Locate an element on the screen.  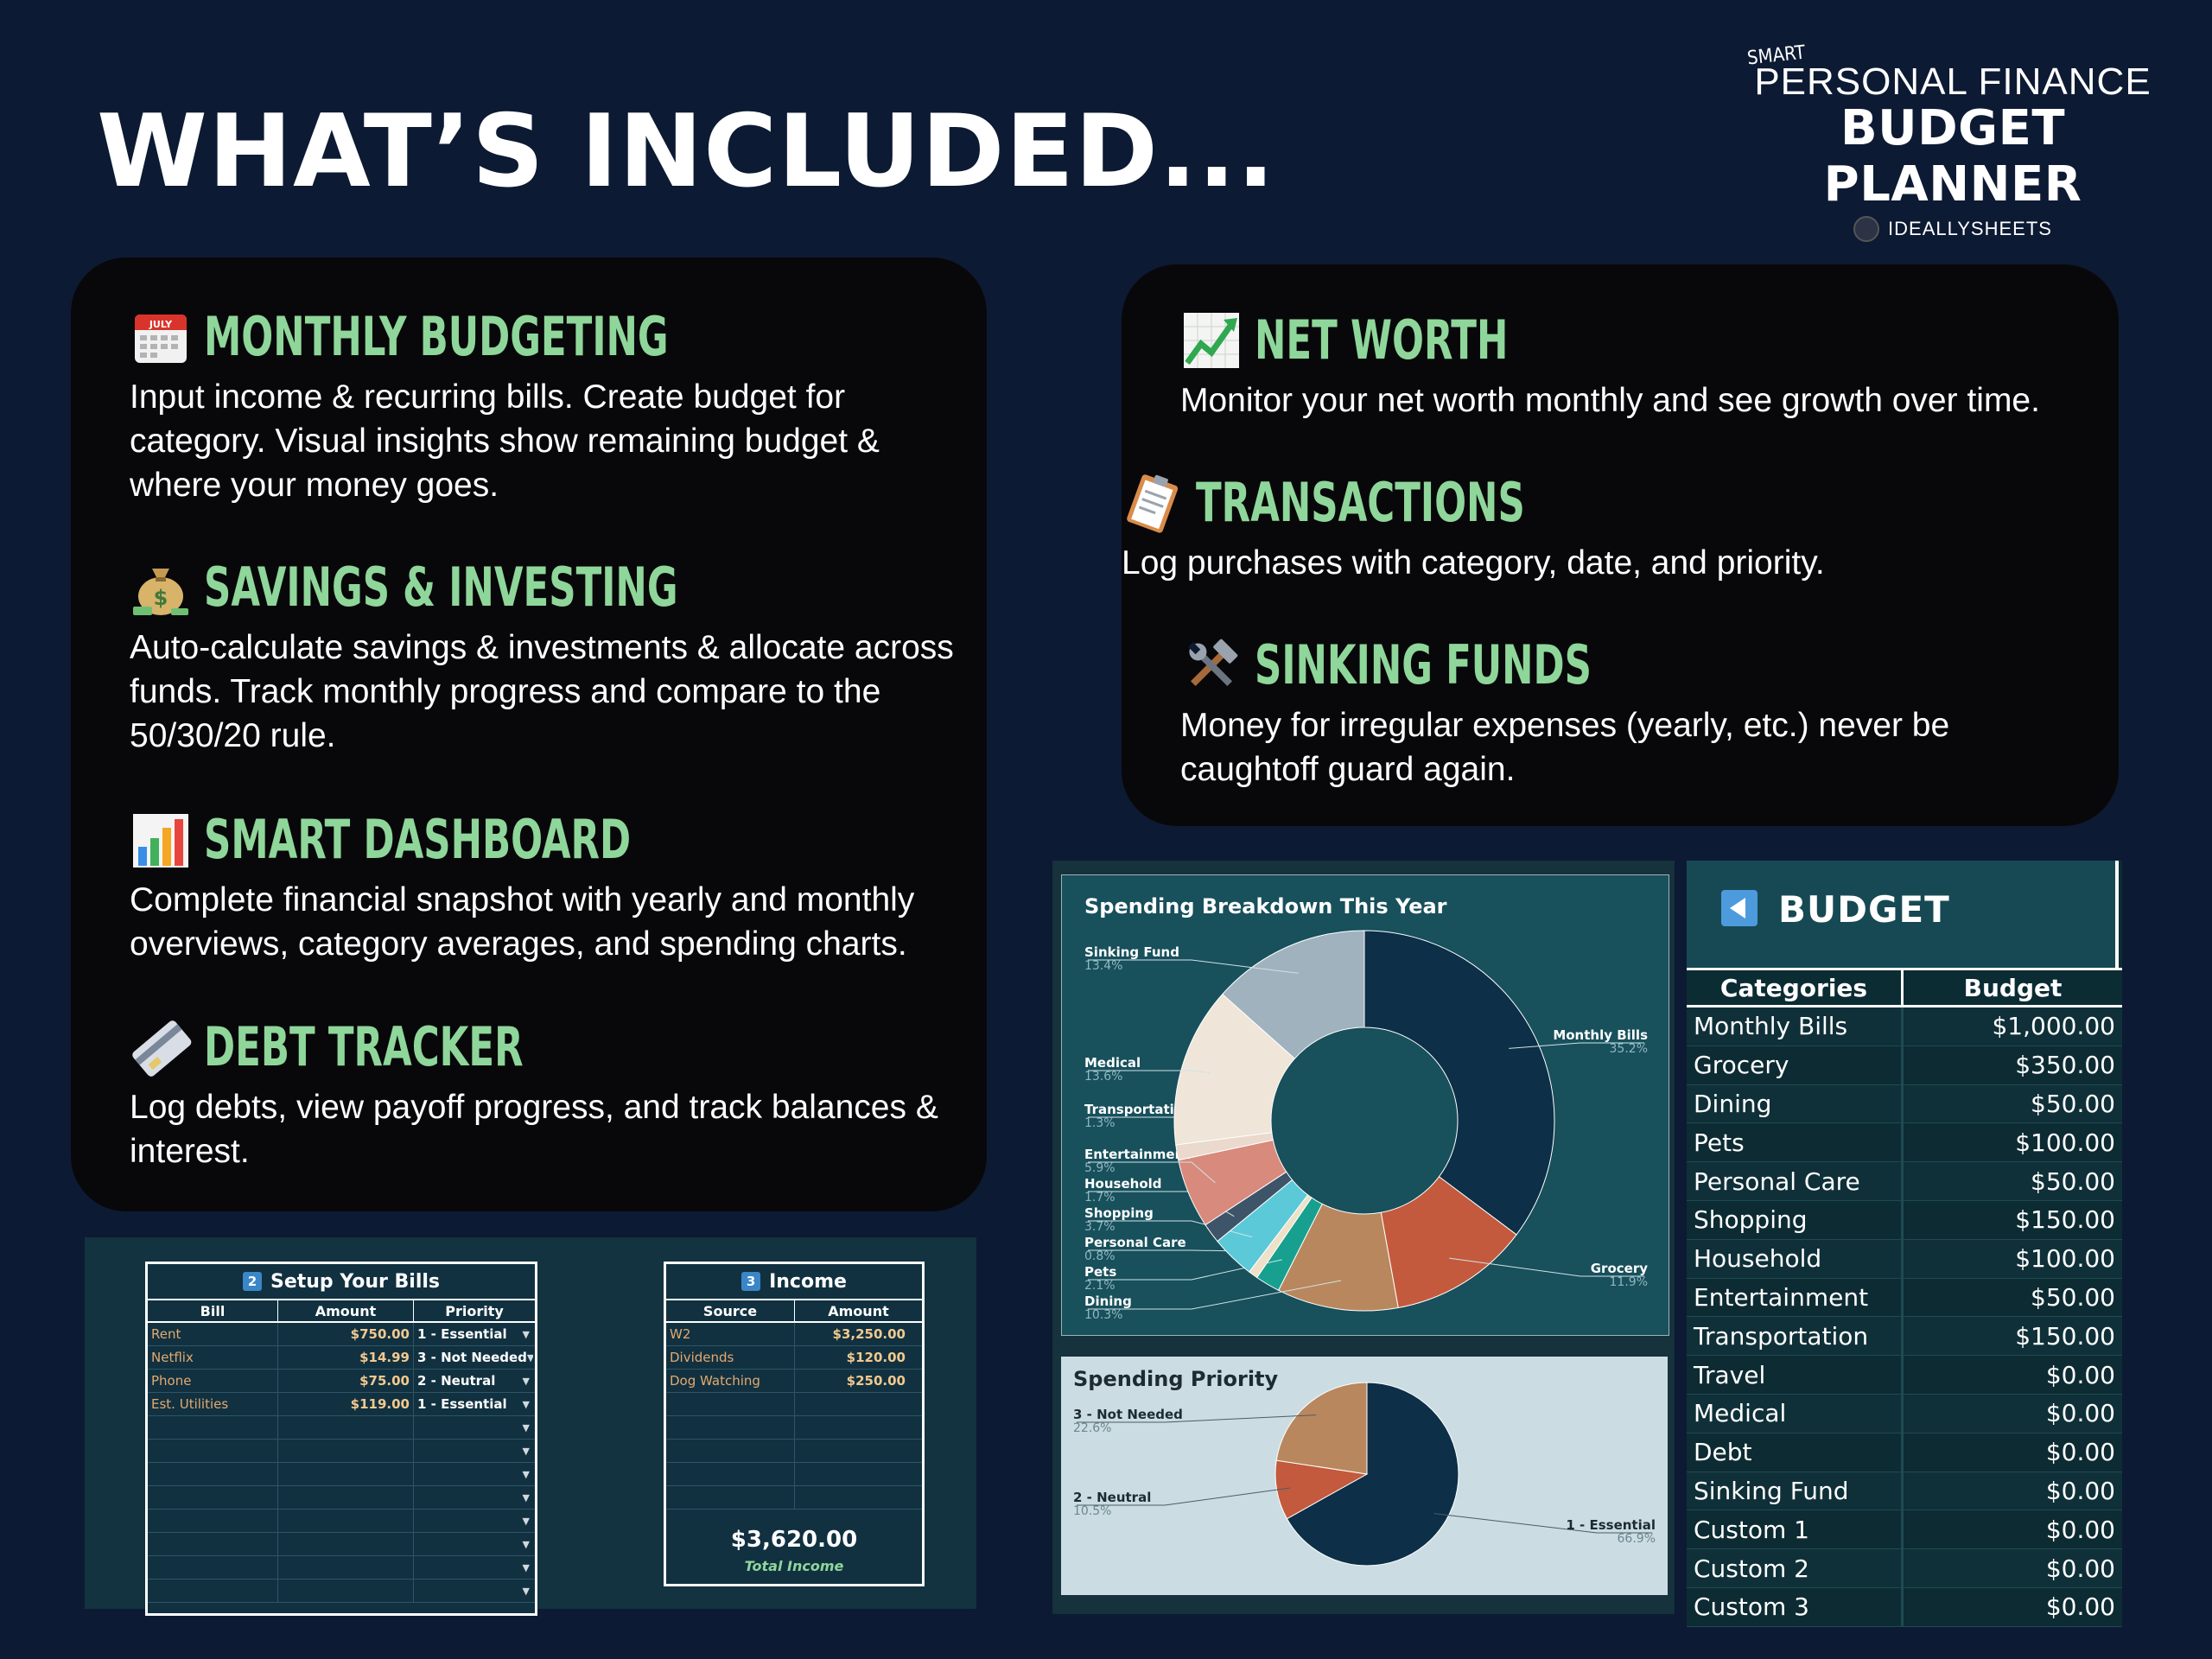
income-source: W2 is located at coordinates (730, 1334).